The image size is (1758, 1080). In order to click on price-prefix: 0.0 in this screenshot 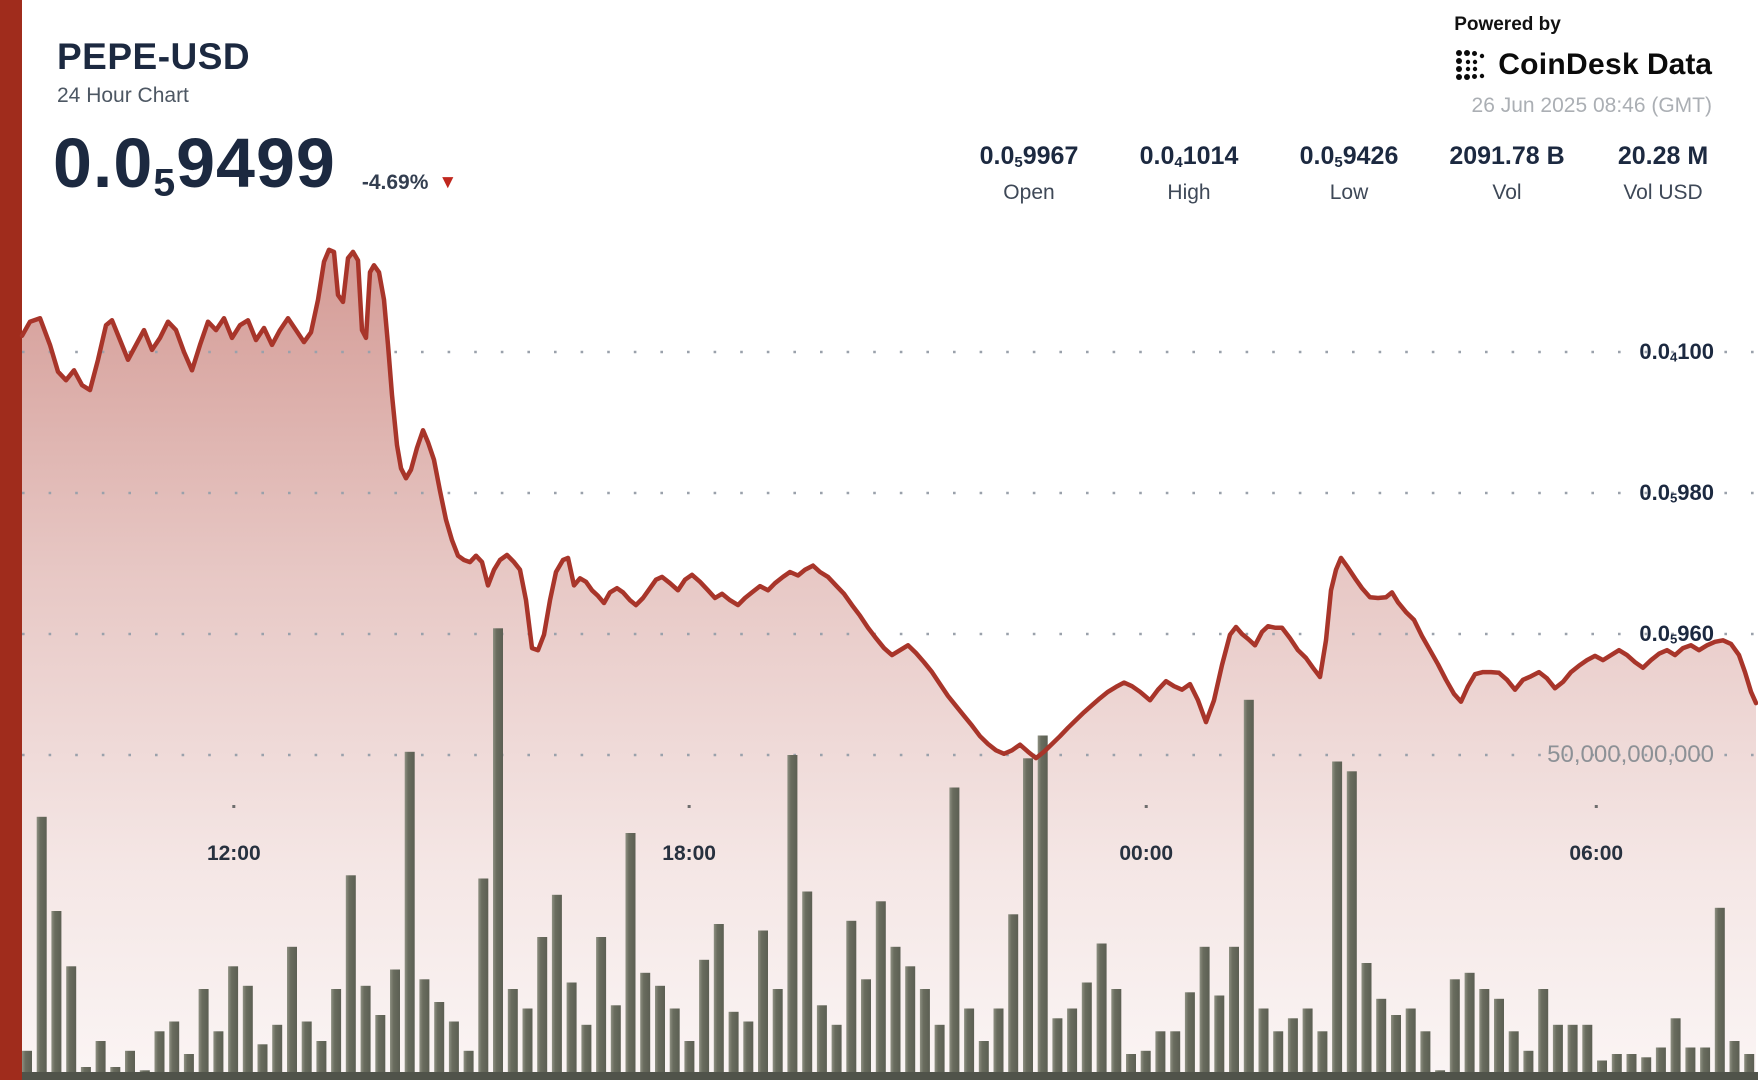, I will do `click(103, 163)`.